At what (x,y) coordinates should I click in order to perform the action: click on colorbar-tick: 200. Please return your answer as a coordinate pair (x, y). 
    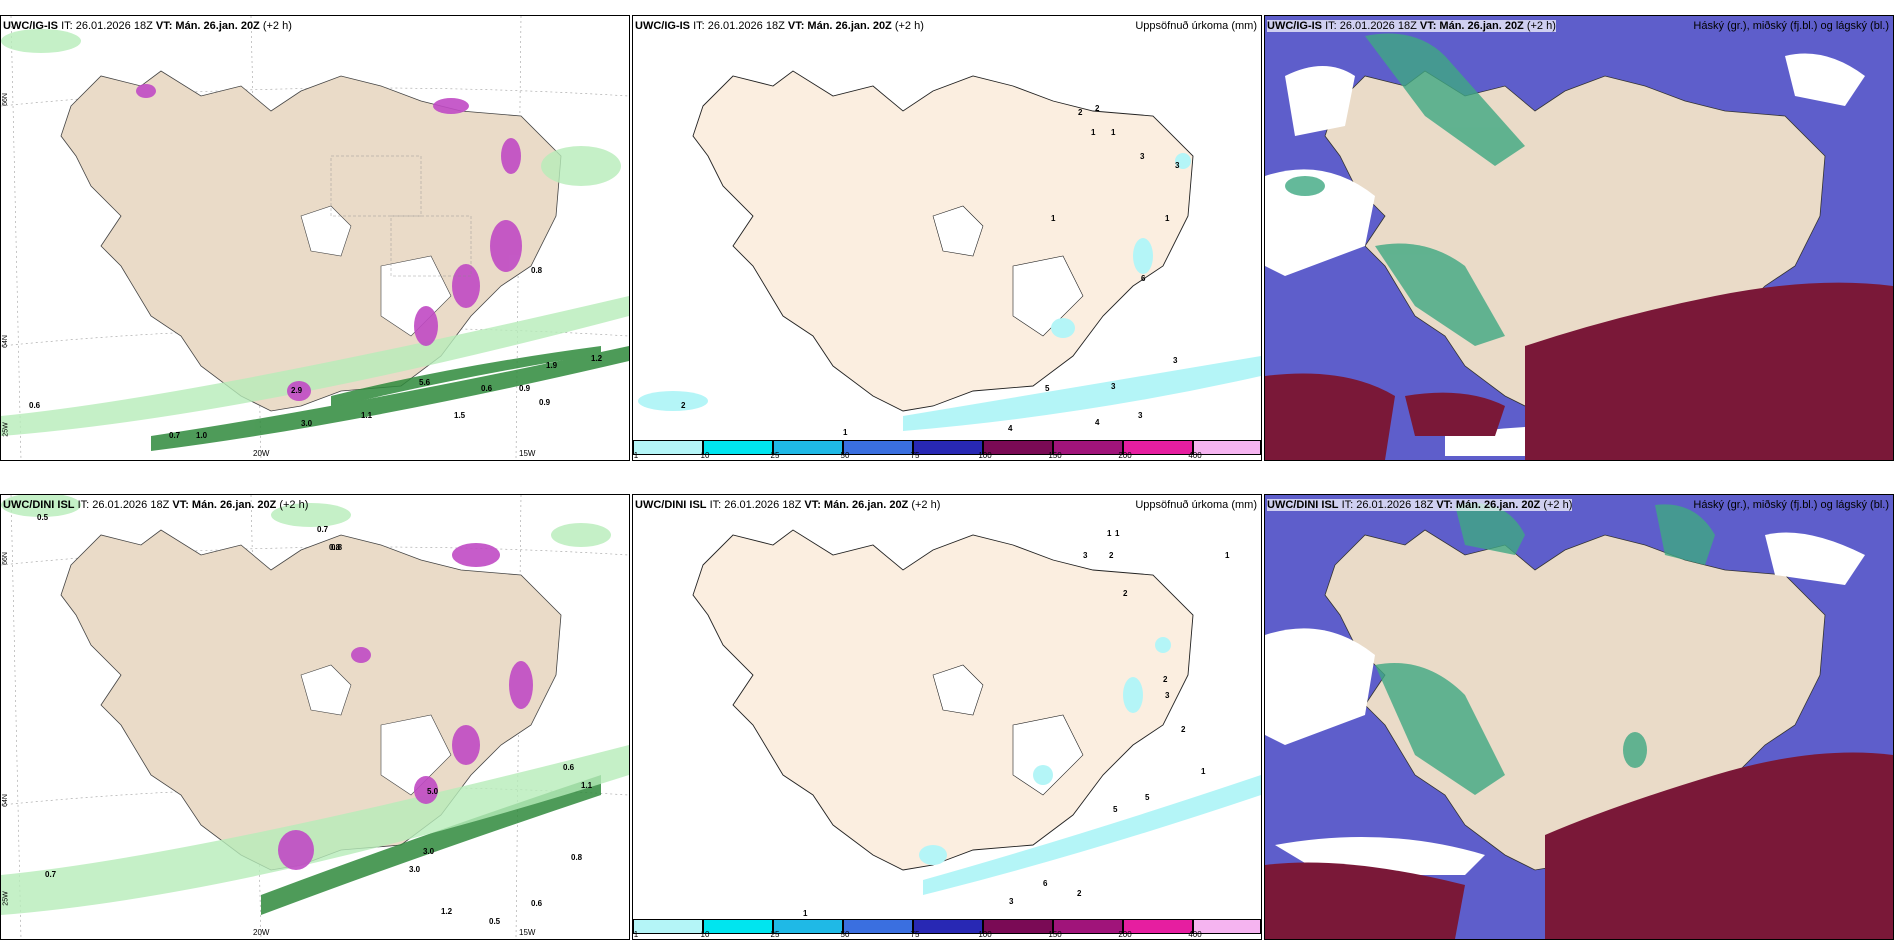
    Looking at the image, I should click on (1125, 934).